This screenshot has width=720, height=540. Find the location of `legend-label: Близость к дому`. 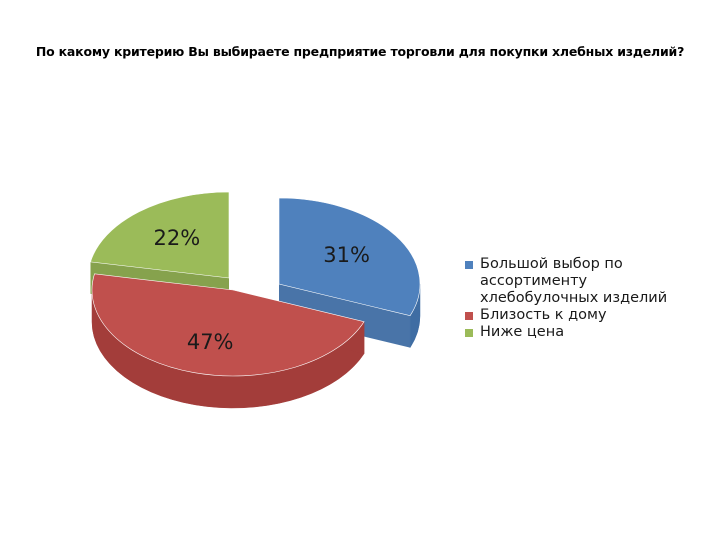

legend-label: Близость к дому is located at coordinates (543, 315).